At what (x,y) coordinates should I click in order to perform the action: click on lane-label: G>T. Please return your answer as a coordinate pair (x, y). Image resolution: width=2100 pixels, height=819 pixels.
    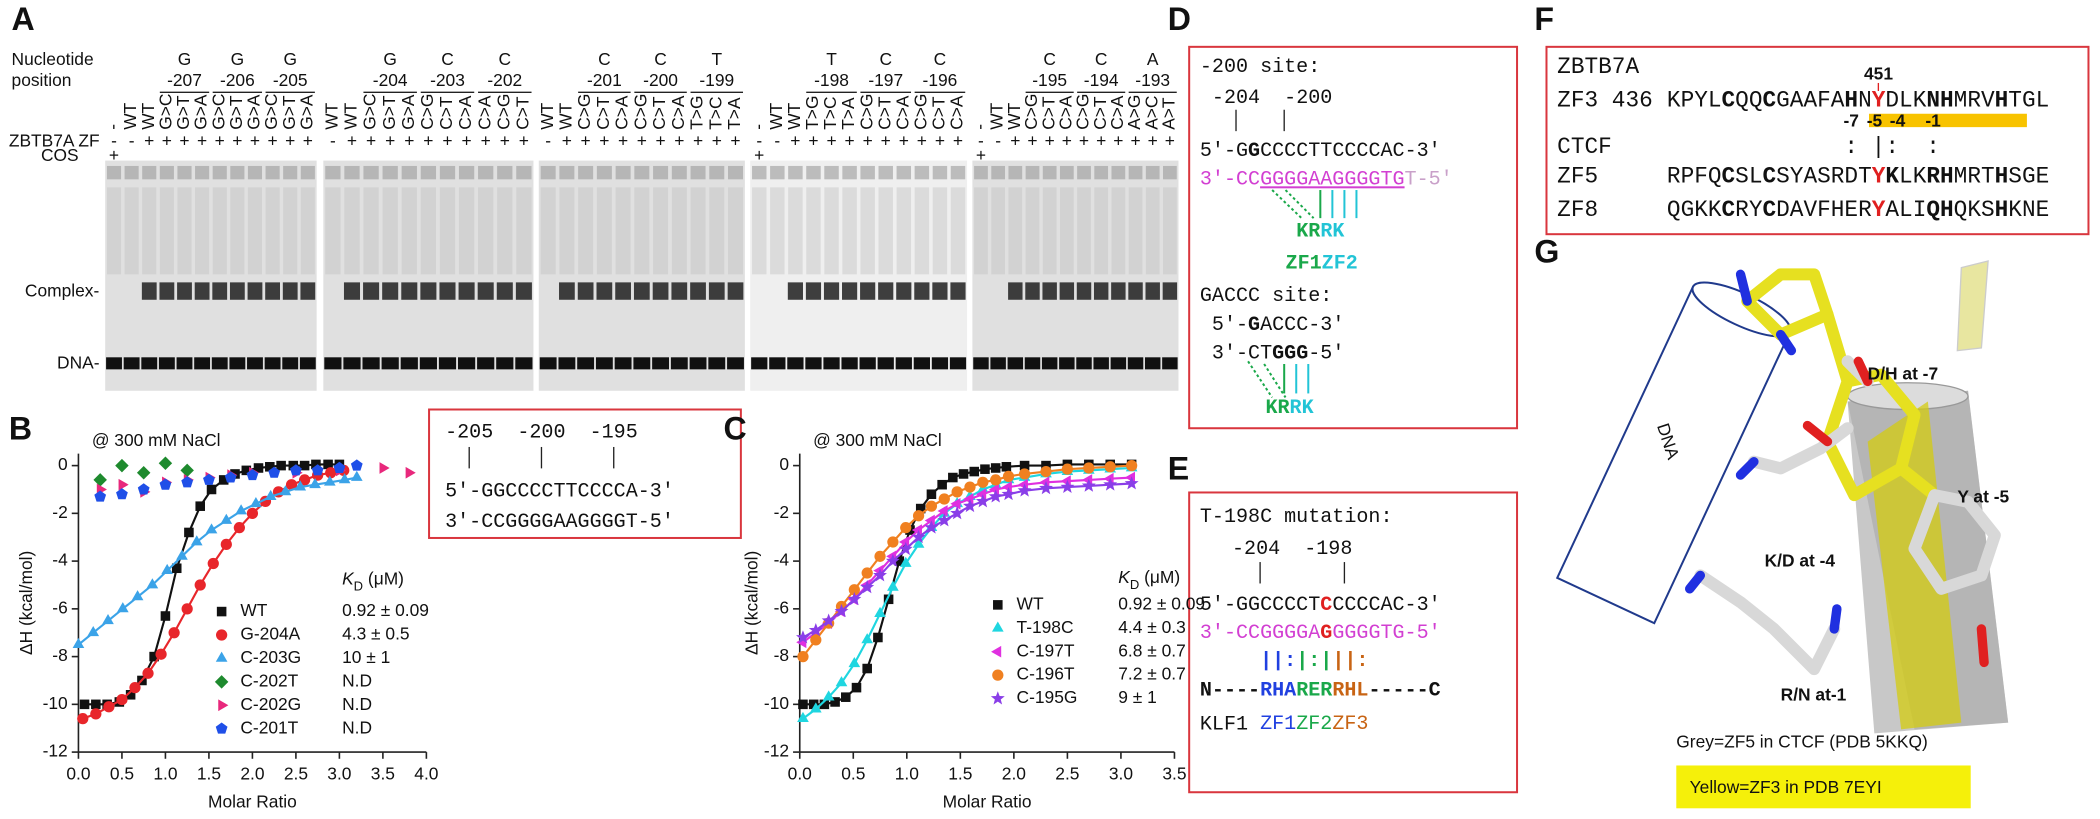
    Looking at the image, I should click on (183, 112).